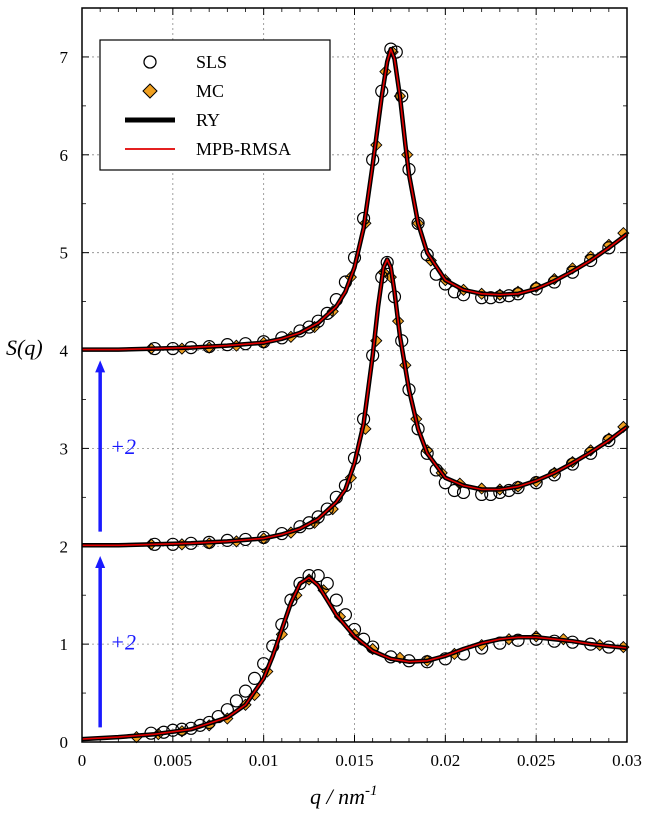 This screenshot has height=814, width=647. Describe the element at coordinates (627, 760) in the screenshot. I see `x-tick-label: 0.03` at that location.